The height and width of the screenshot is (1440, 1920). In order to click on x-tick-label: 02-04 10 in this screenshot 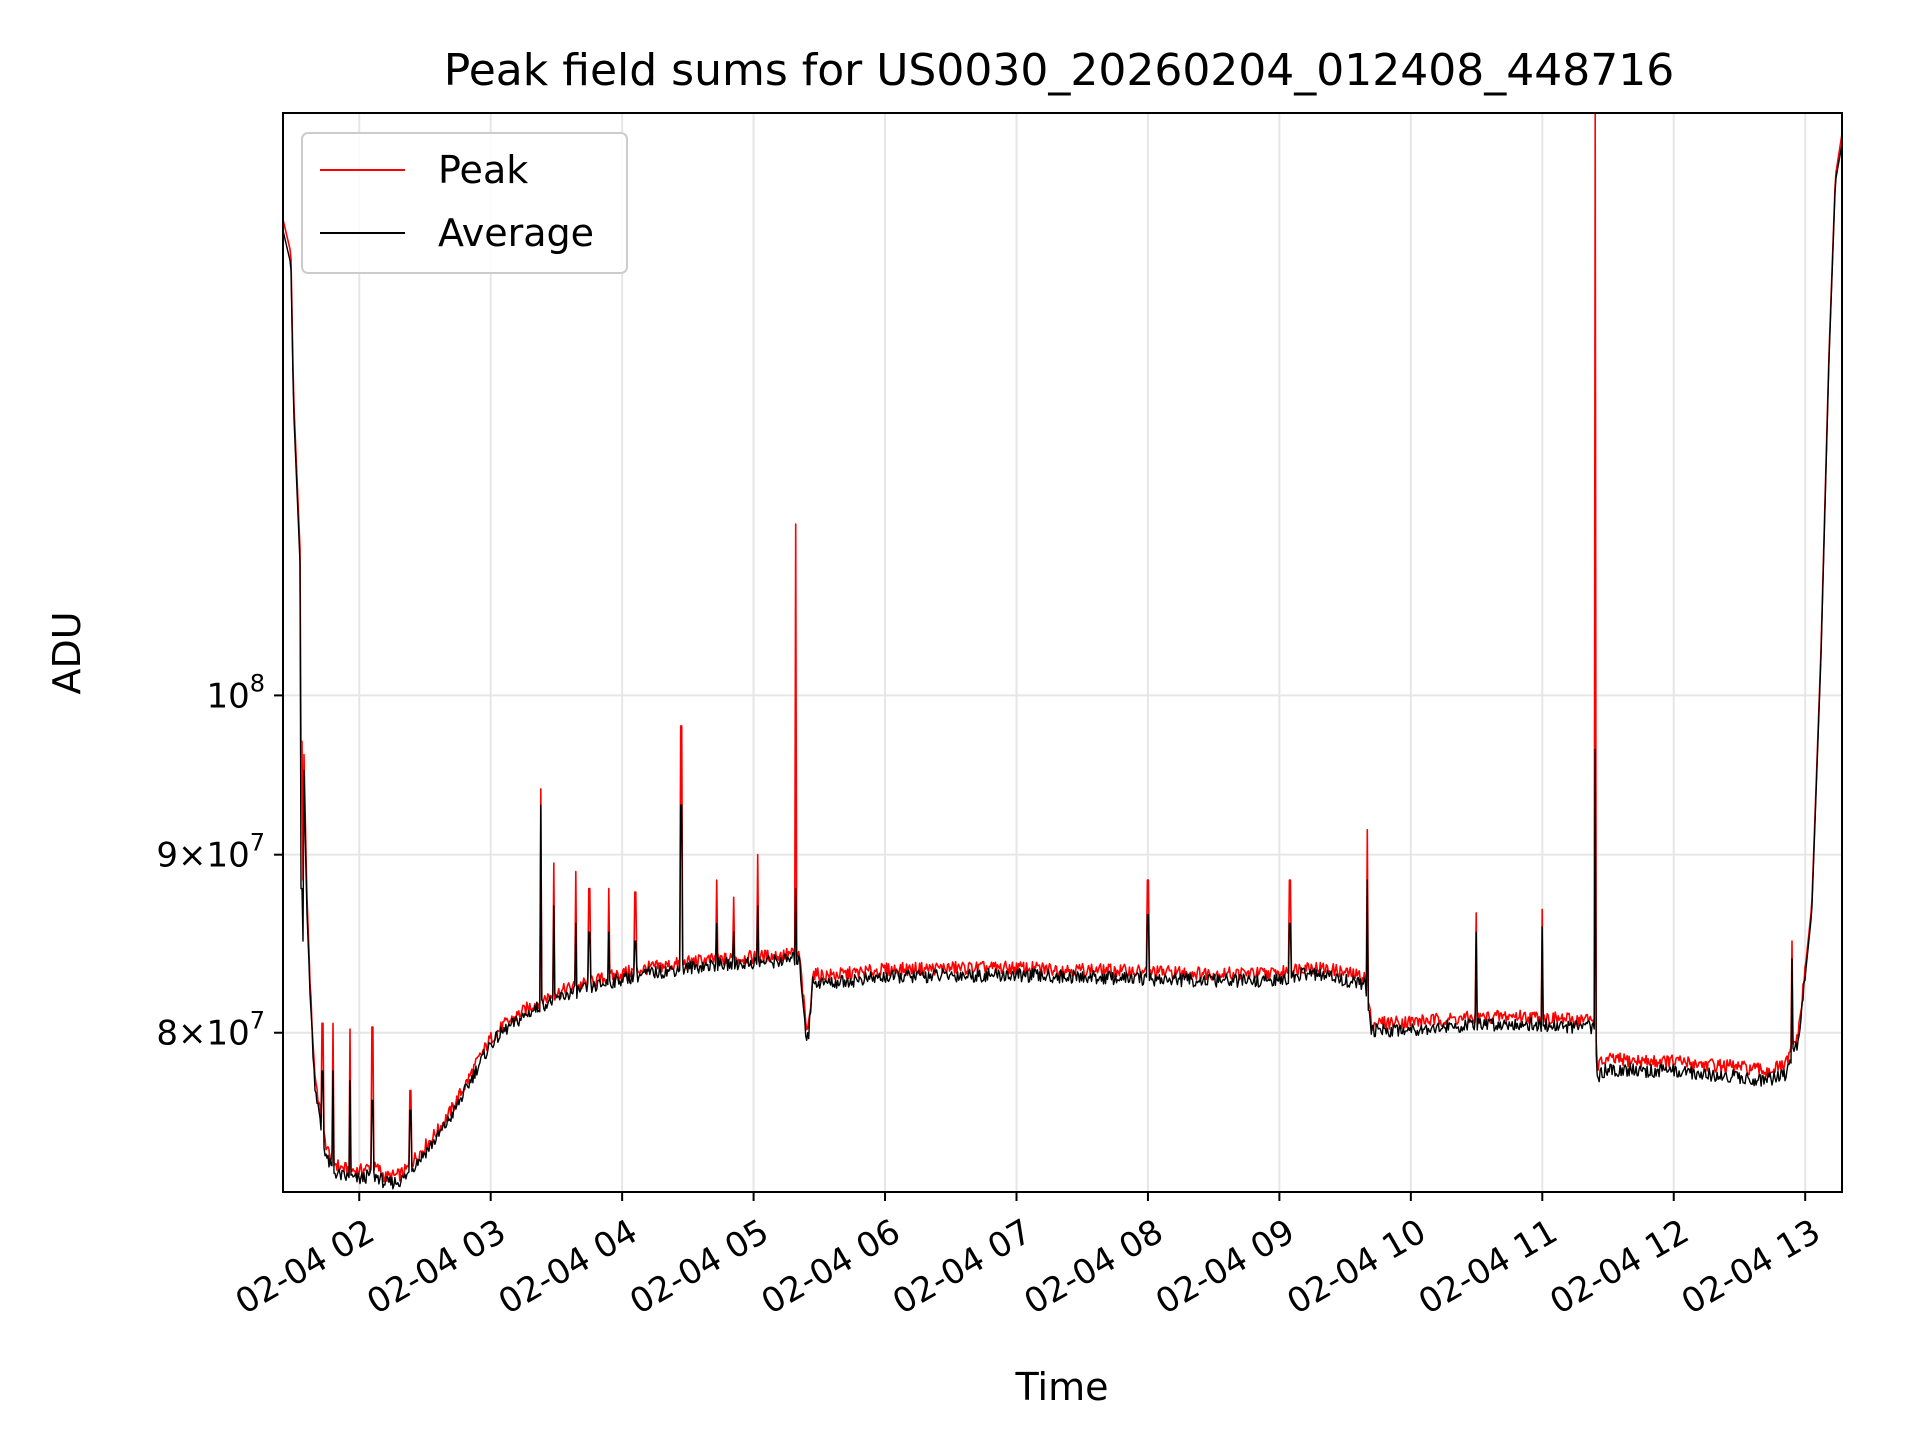, I will do `click(1357, 1267)`.